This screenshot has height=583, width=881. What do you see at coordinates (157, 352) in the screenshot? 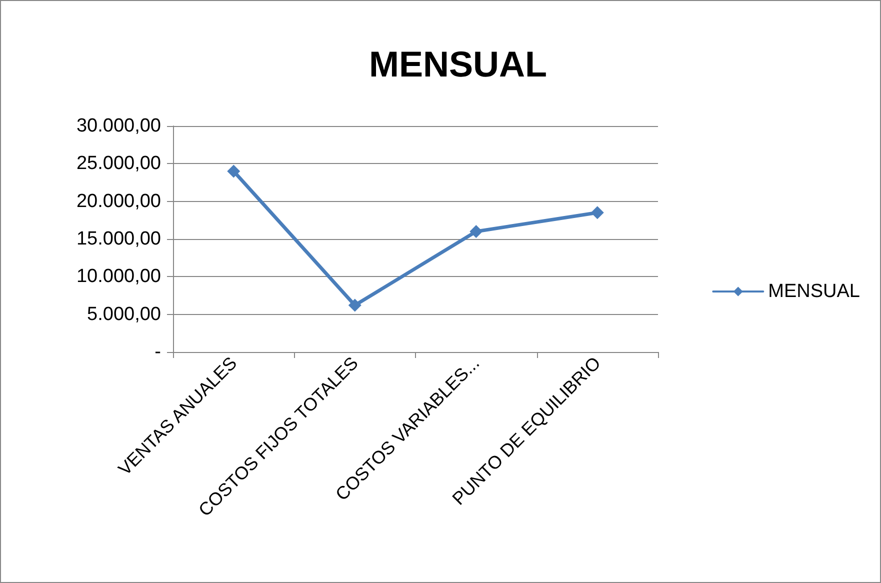
I see `y-tick-label: -` at bounding box center [157, 352].